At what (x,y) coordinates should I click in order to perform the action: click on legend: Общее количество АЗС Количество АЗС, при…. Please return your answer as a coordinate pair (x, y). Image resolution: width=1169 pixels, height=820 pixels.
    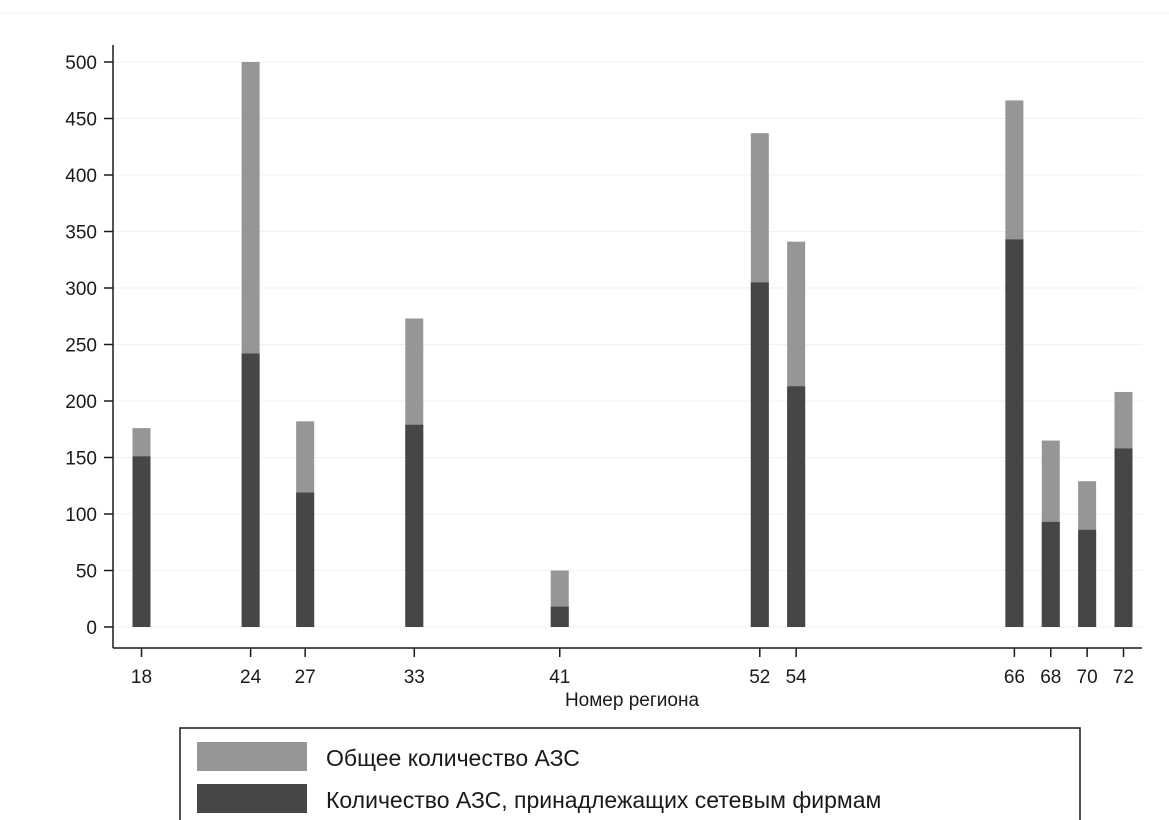
    Looking at the image, I should click on (630, 773).